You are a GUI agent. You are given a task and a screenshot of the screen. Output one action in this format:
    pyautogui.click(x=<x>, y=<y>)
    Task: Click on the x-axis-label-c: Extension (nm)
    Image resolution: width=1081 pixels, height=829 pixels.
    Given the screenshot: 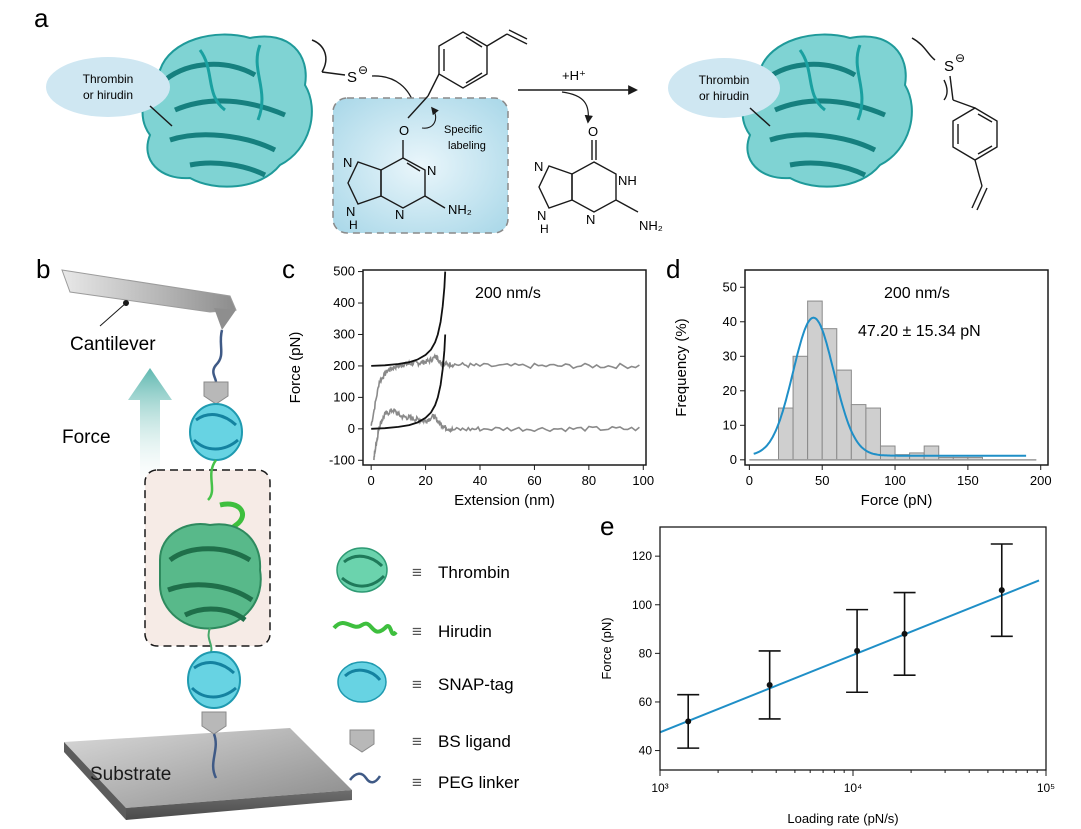 What is the action you would take?
    pyautogui.click(x=504, y=500)
    